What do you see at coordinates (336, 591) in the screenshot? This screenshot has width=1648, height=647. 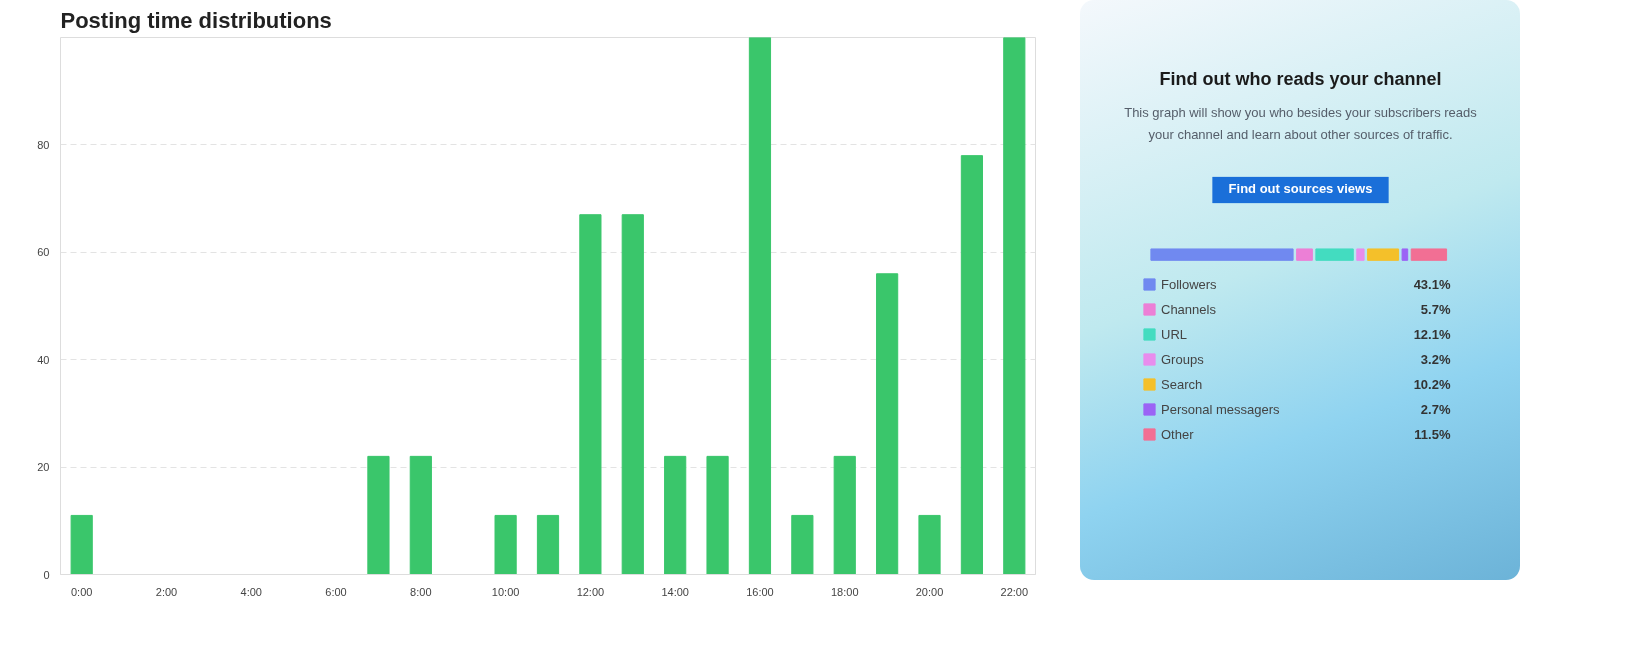 I see `x-tick-label: 6:00` at bounding box center [336, 591].